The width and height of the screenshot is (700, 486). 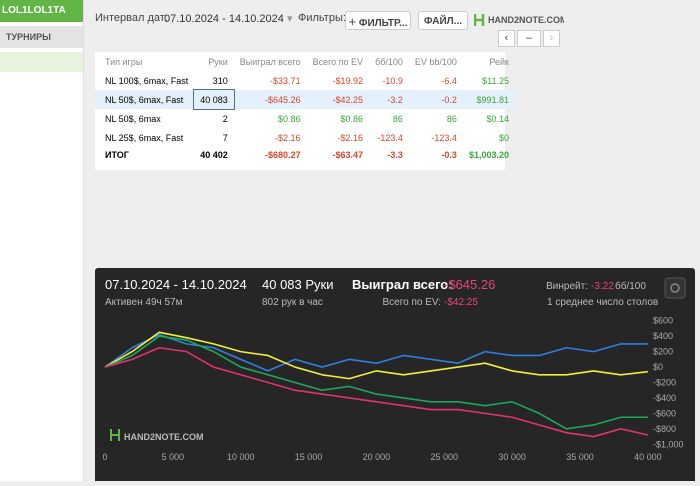 What do you see at coordinates (526, 20) in the screenshot?
I see `logo-text: HAND2NOTE.COM` at bounding box center [526, 20].